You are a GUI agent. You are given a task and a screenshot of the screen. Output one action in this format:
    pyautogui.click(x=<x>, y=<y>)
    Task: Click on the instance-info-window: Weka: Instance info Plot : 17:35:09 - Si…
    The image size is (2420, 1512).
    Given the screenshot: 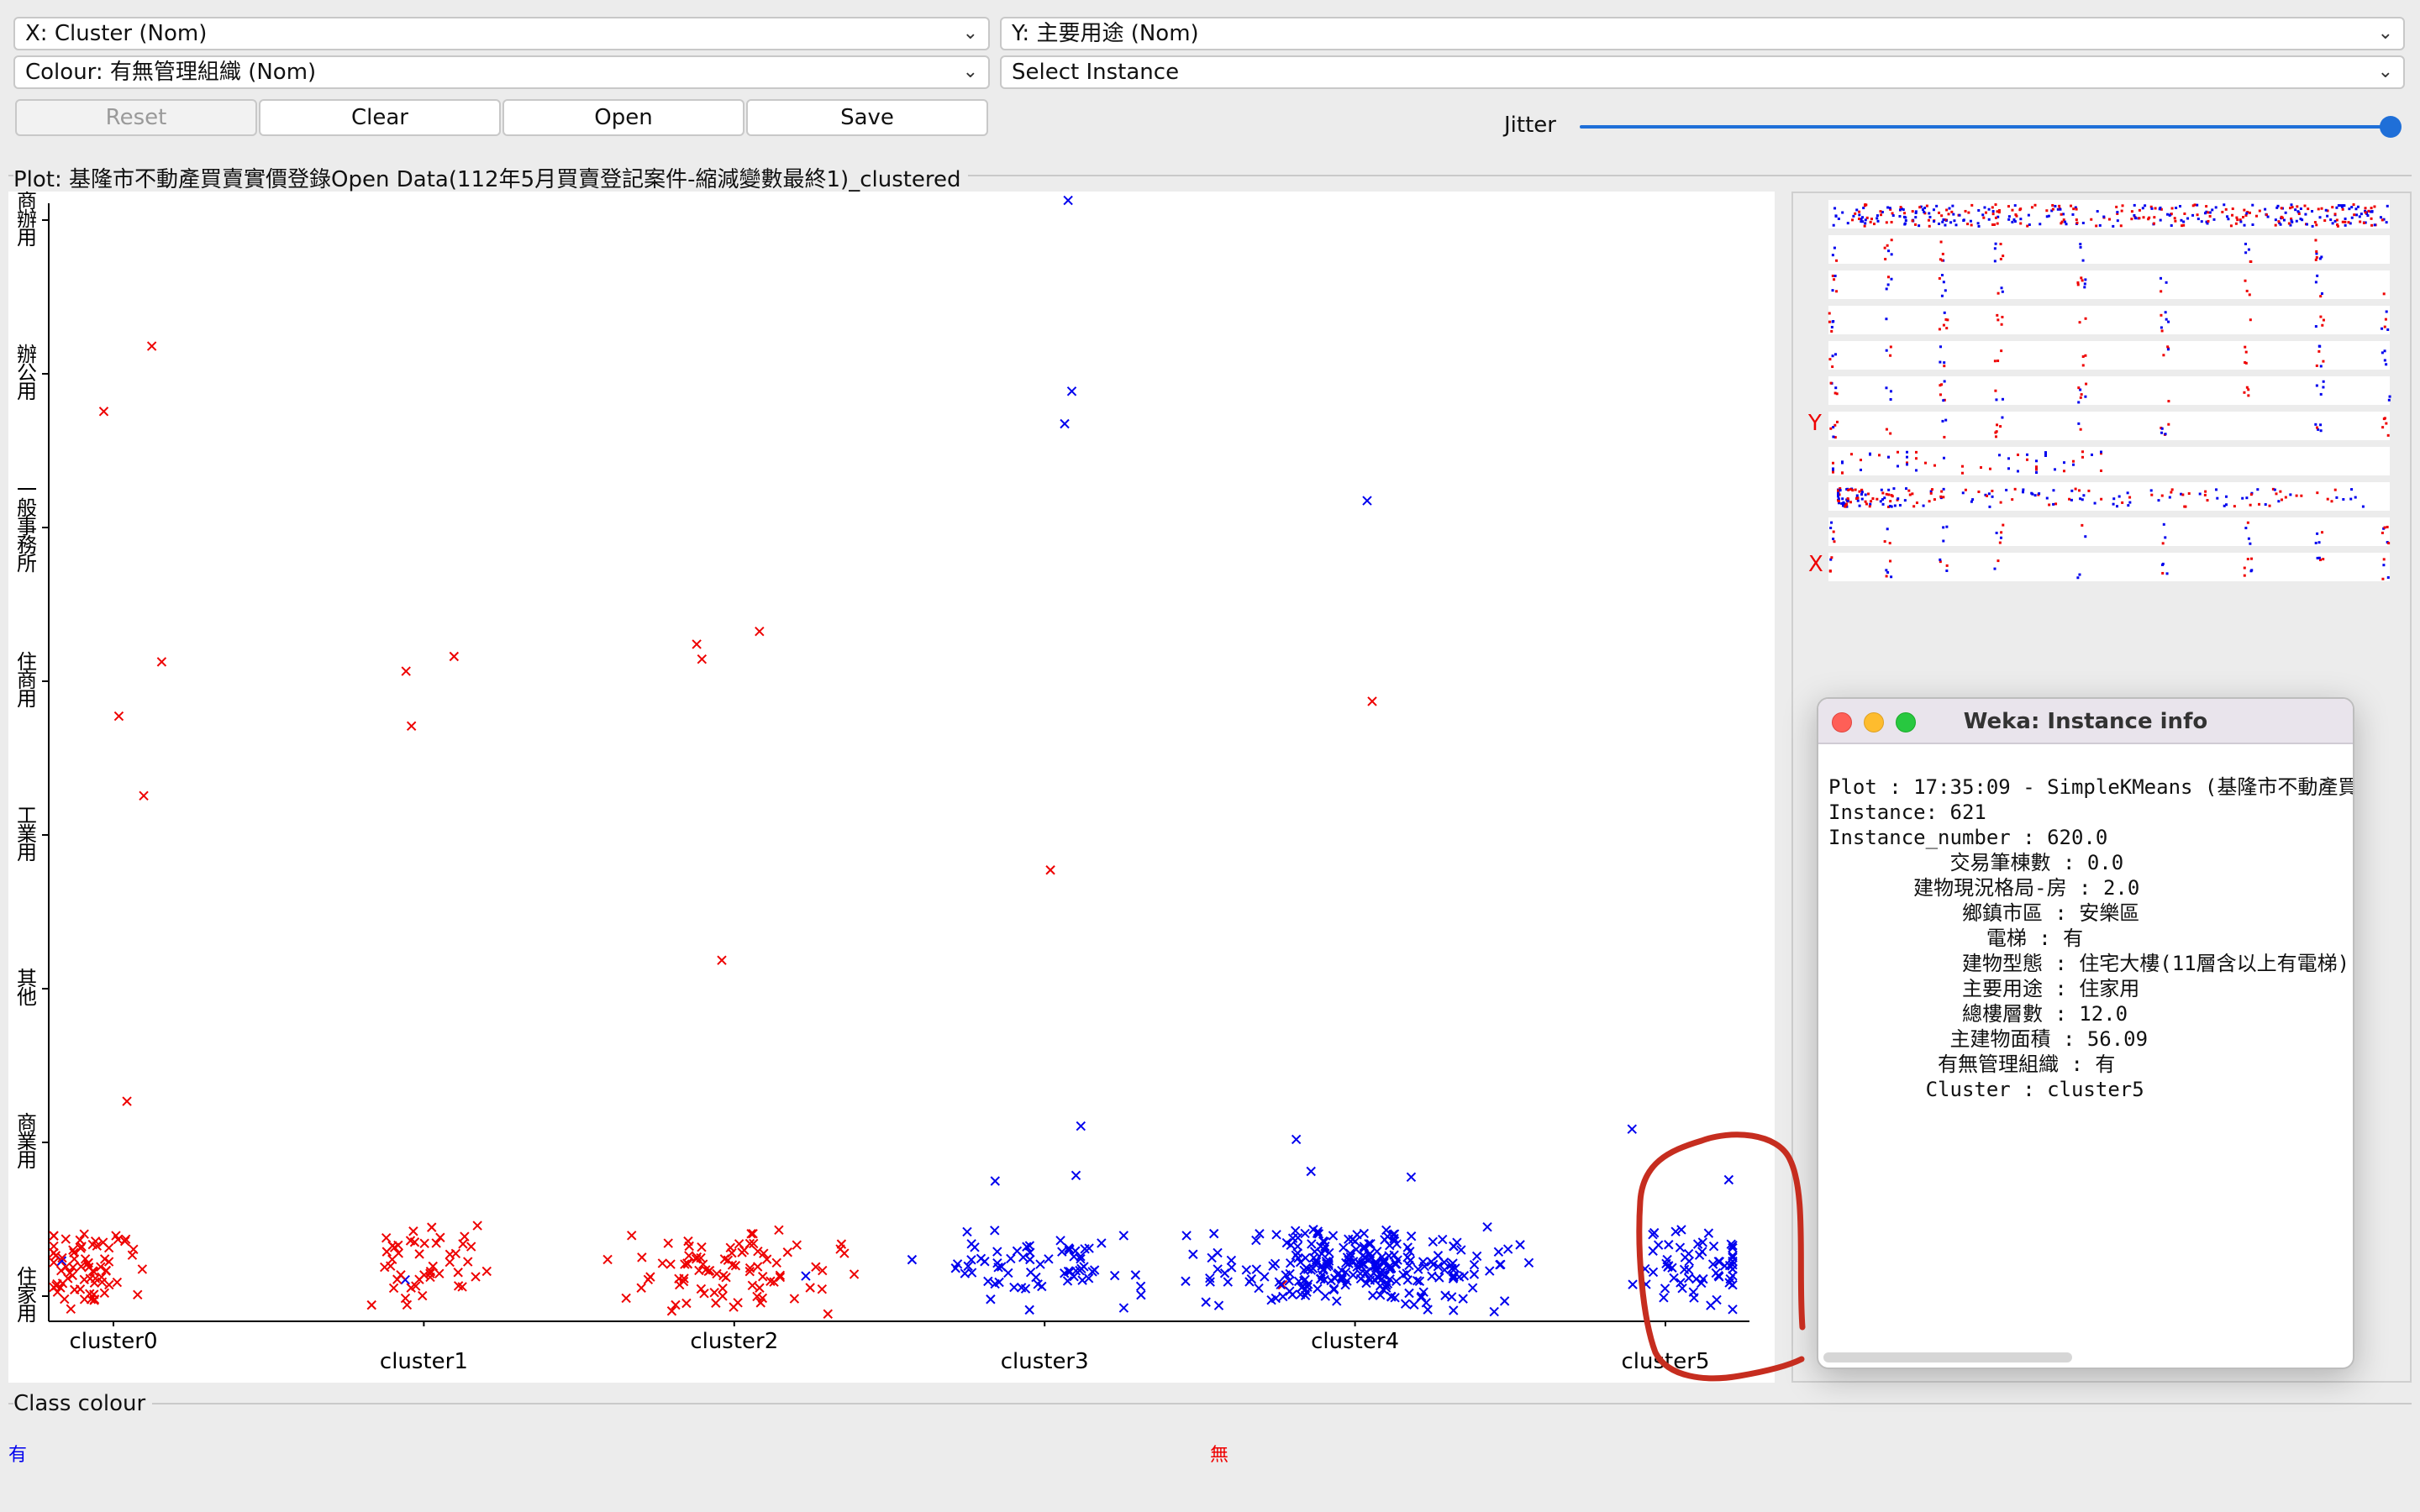 What is the action you would take?
    pyautogui.click(x=2086, y=1033)
    